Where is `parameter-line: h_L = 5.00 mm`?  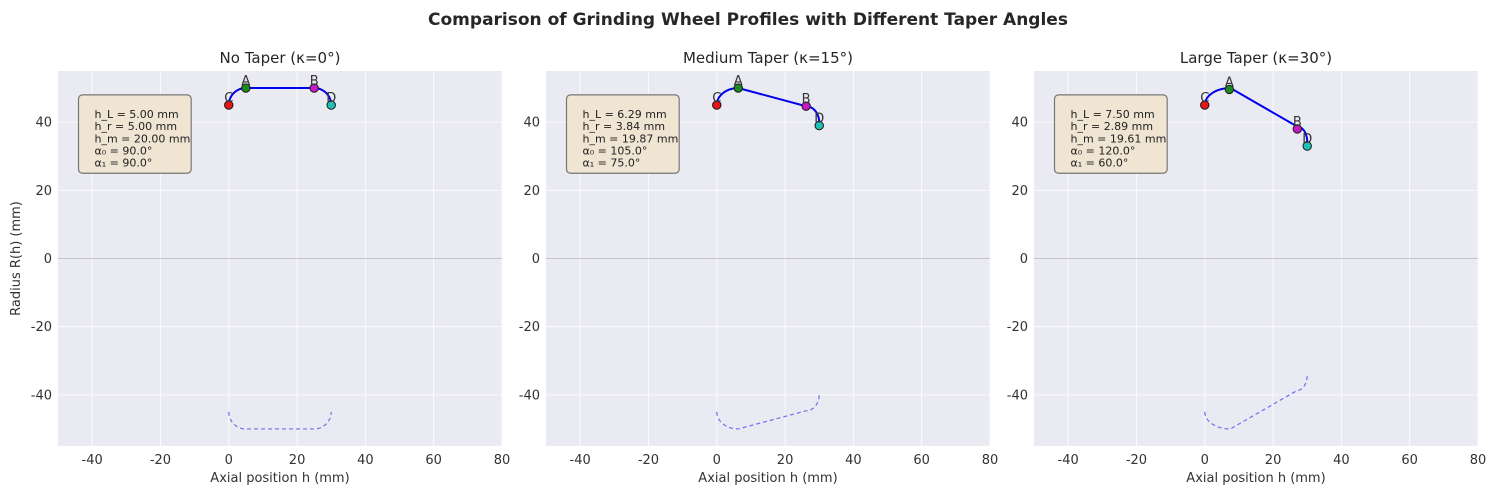 parameter-line: h_L = 5.00 mm is located at coordinates (136, 114).